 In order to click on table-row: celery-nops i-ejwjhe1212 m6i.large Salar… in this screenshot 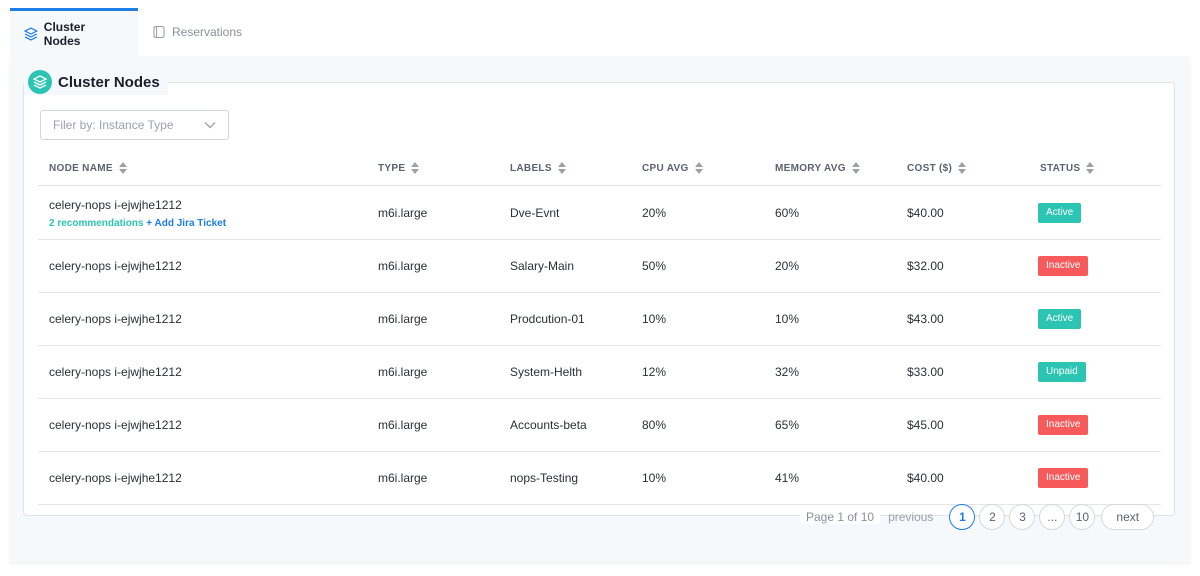, I will do `click(599, 266)`.